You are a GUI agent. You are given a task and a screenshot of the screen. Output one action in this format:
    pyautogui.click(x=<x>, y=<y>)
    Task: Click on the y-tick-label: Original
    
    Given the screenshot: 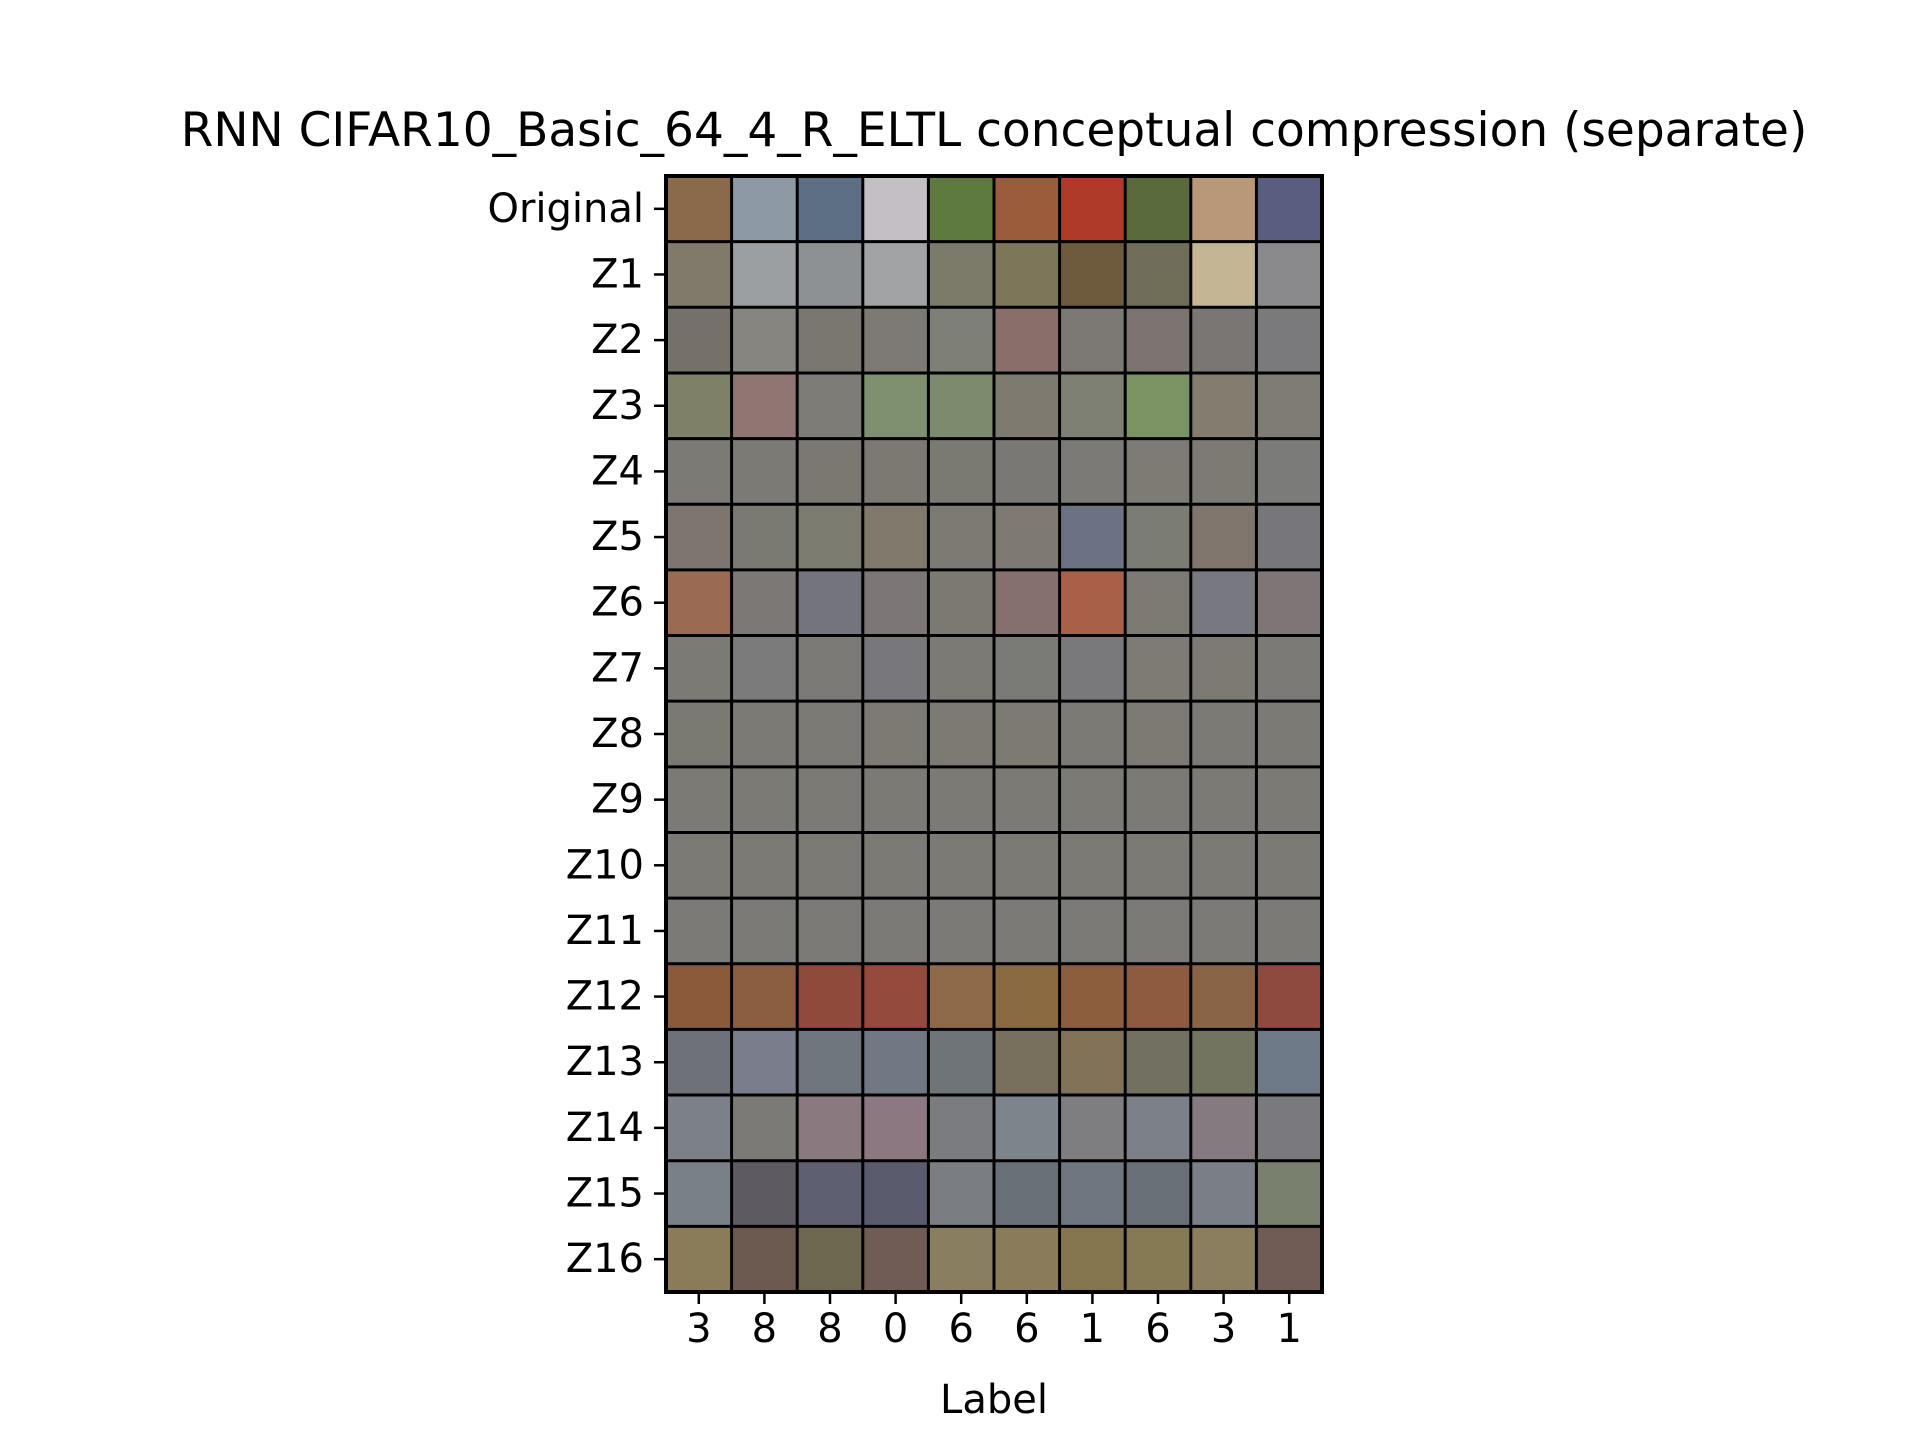 What is the action you would take?
    pyautogui.click(x=565, y=209)
    